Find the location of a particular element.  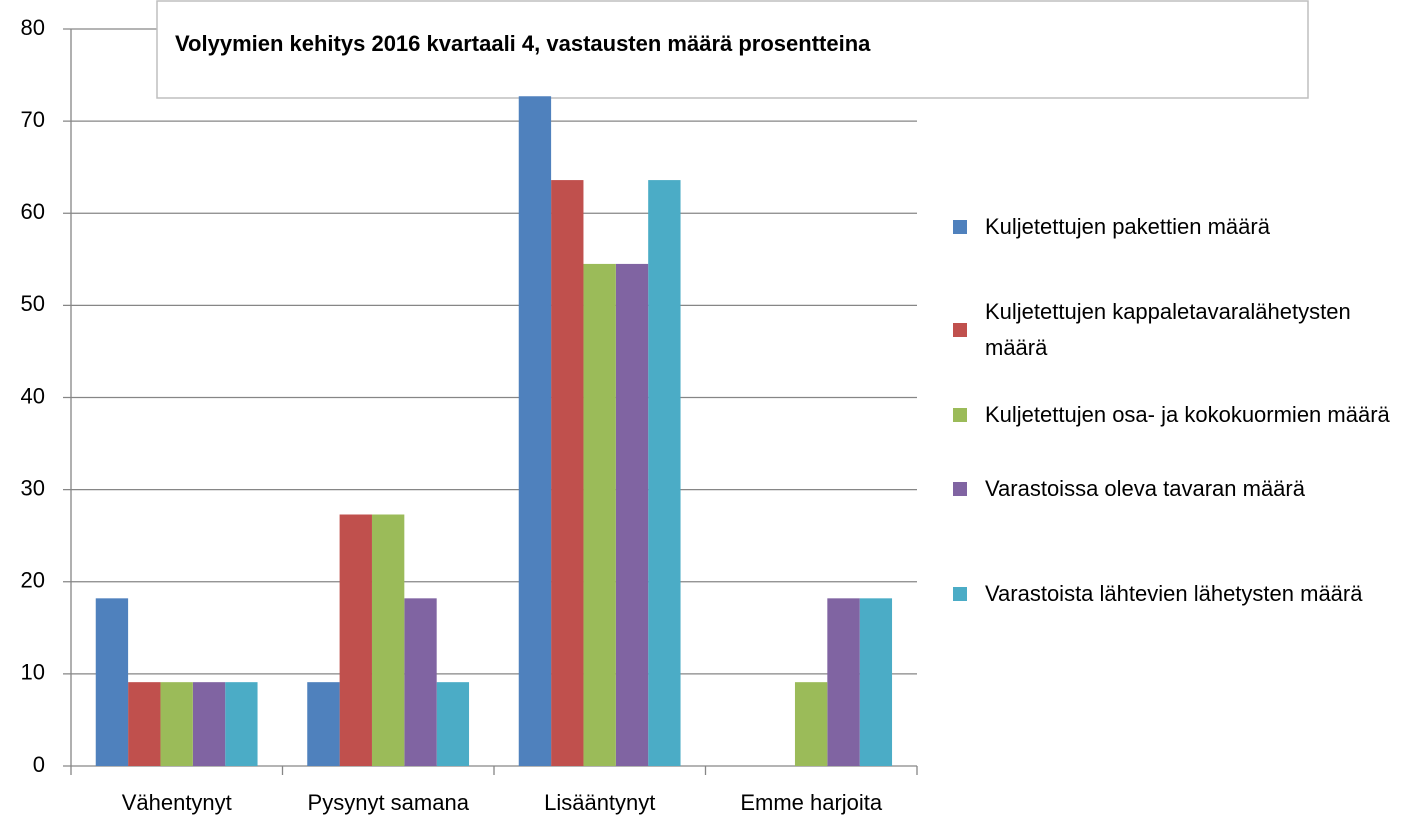

x-tick-label: Pysynyt samana is located at coordinates (389, 802).